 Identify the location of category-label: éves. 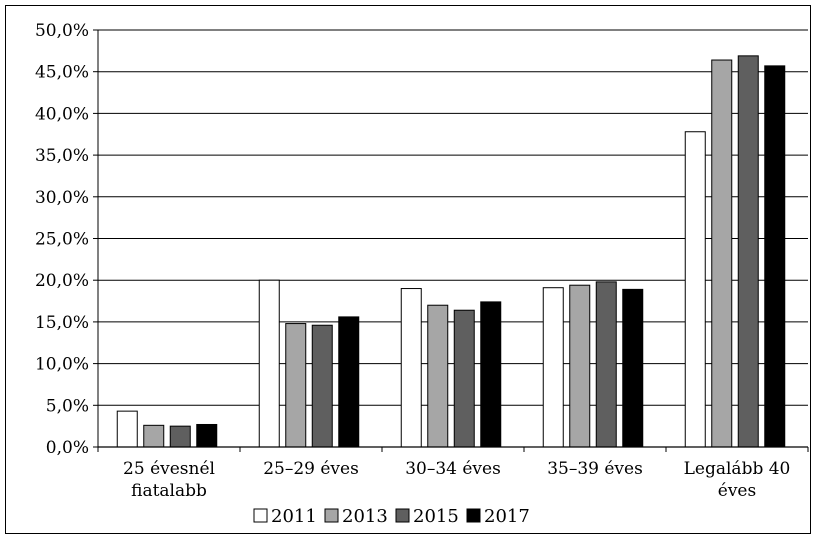
(737, 491).